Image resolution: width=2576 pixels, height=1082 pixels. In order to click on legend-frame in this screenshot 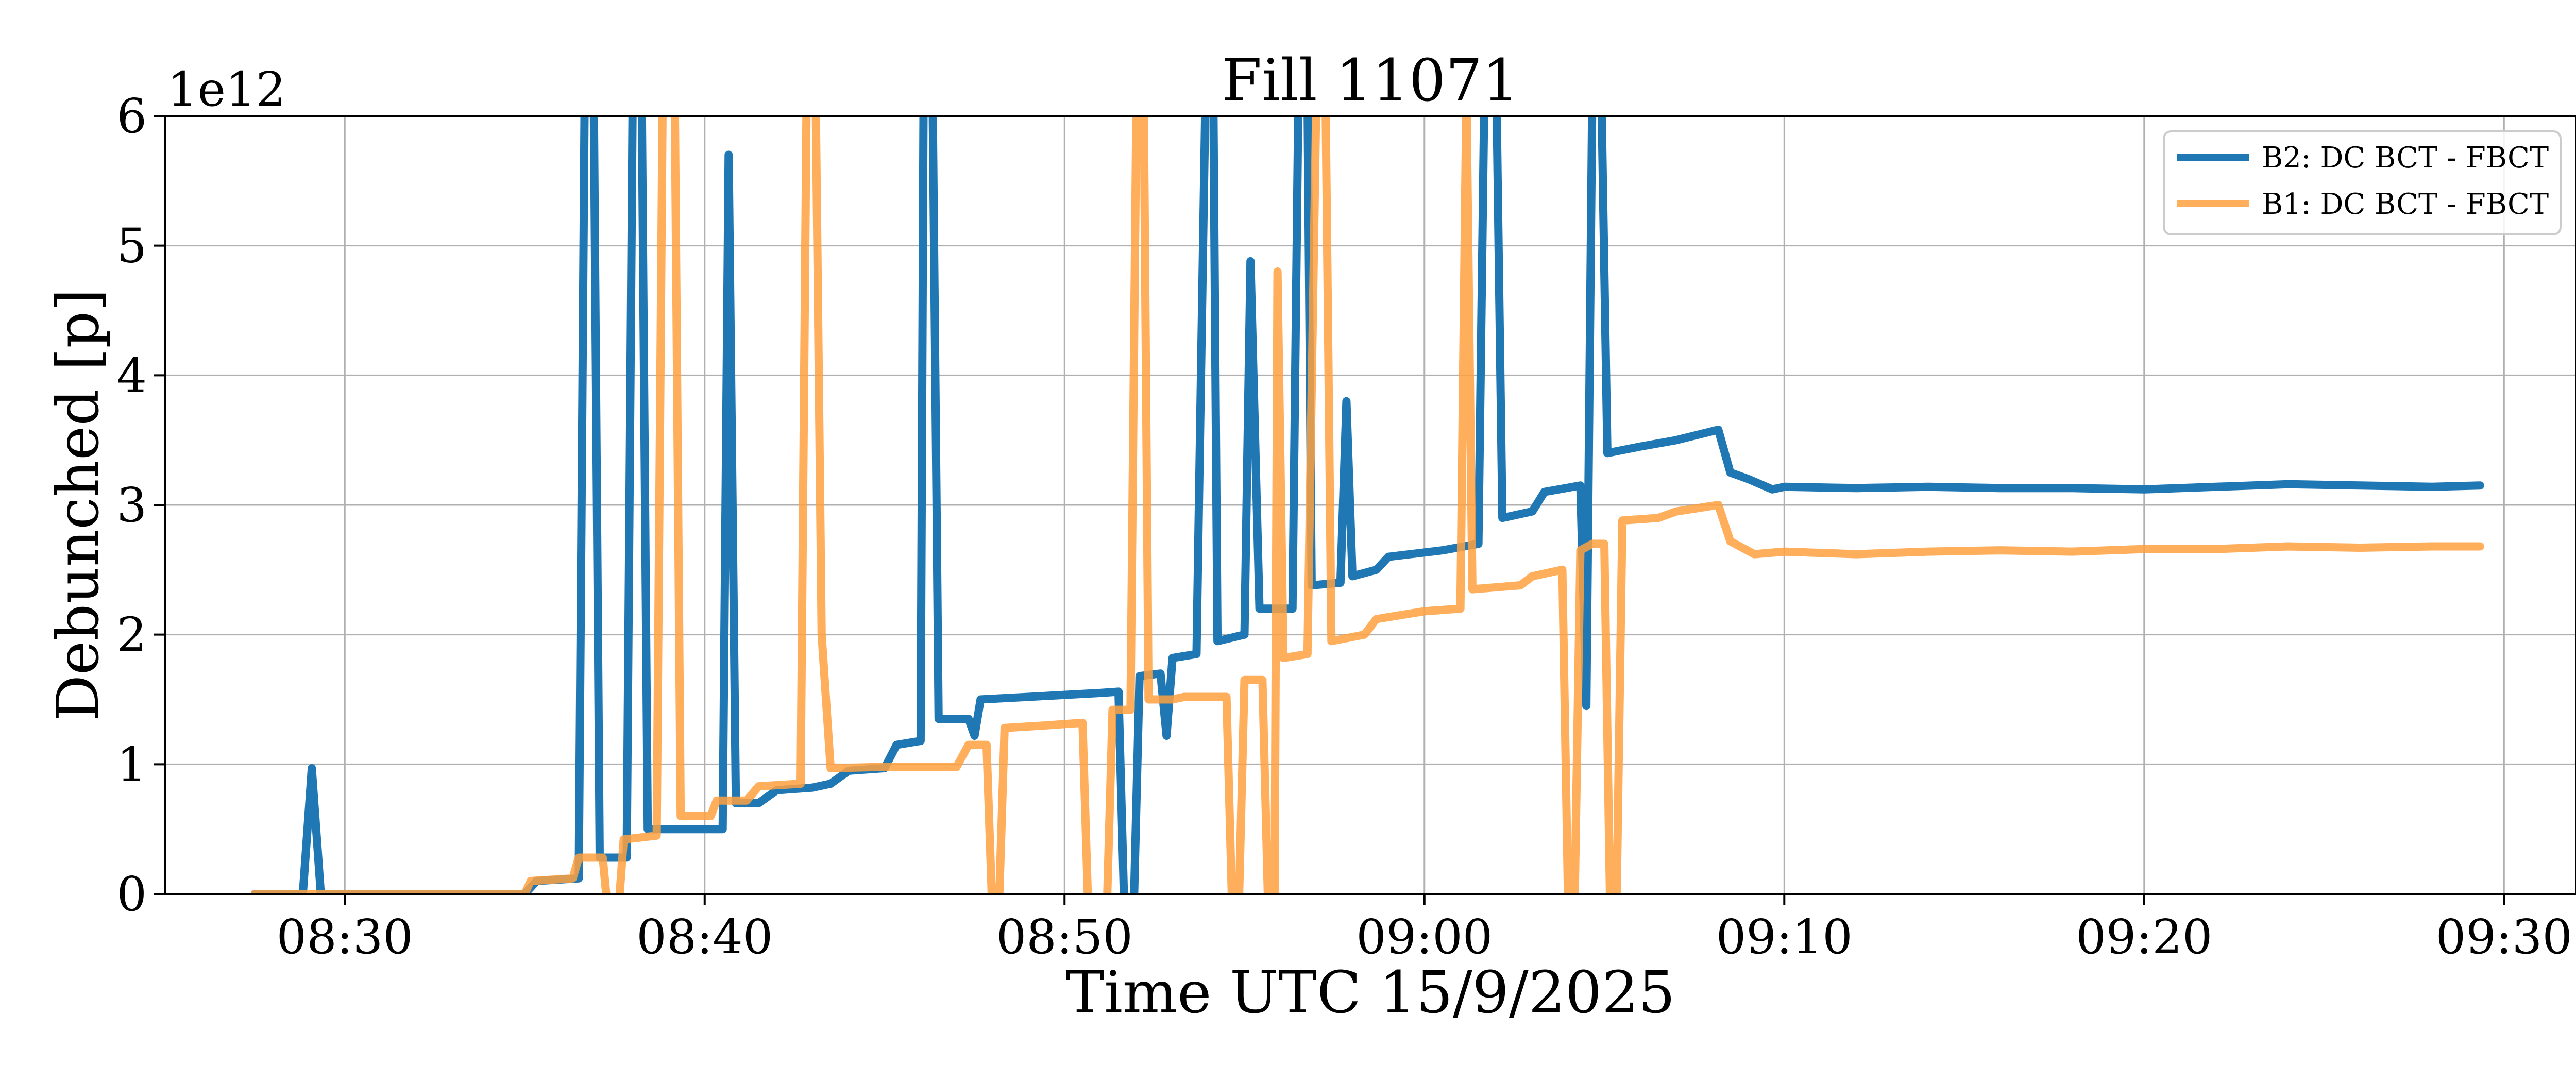, I will do `click(2362, 183)`.